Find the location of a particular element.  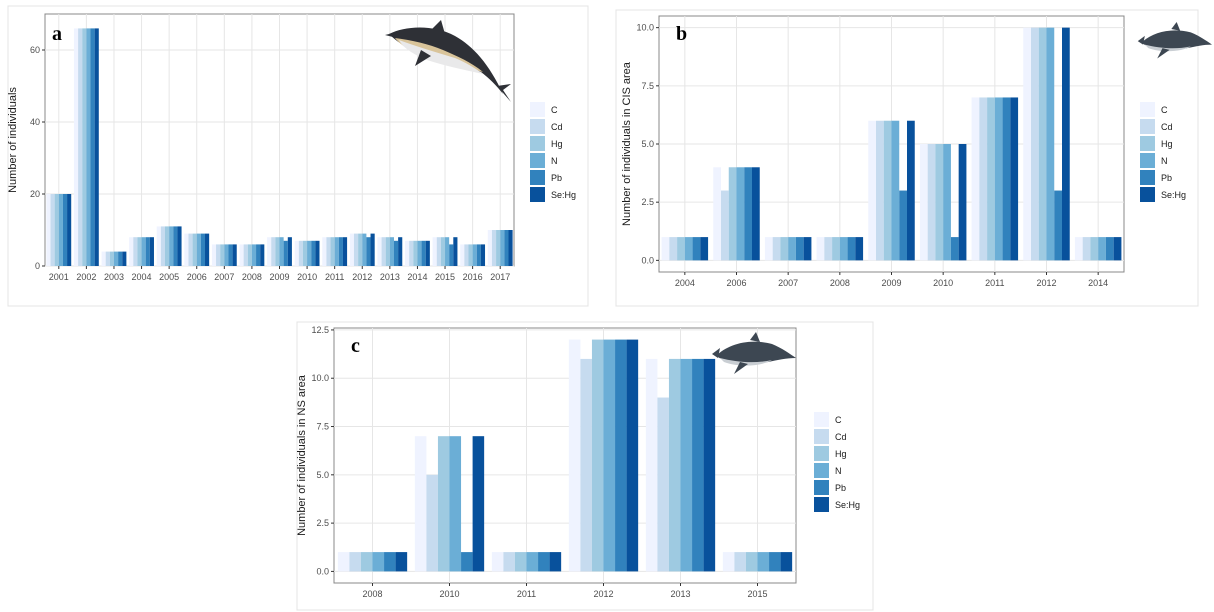

bar-c-2011 is located at coordinates (324, 251).